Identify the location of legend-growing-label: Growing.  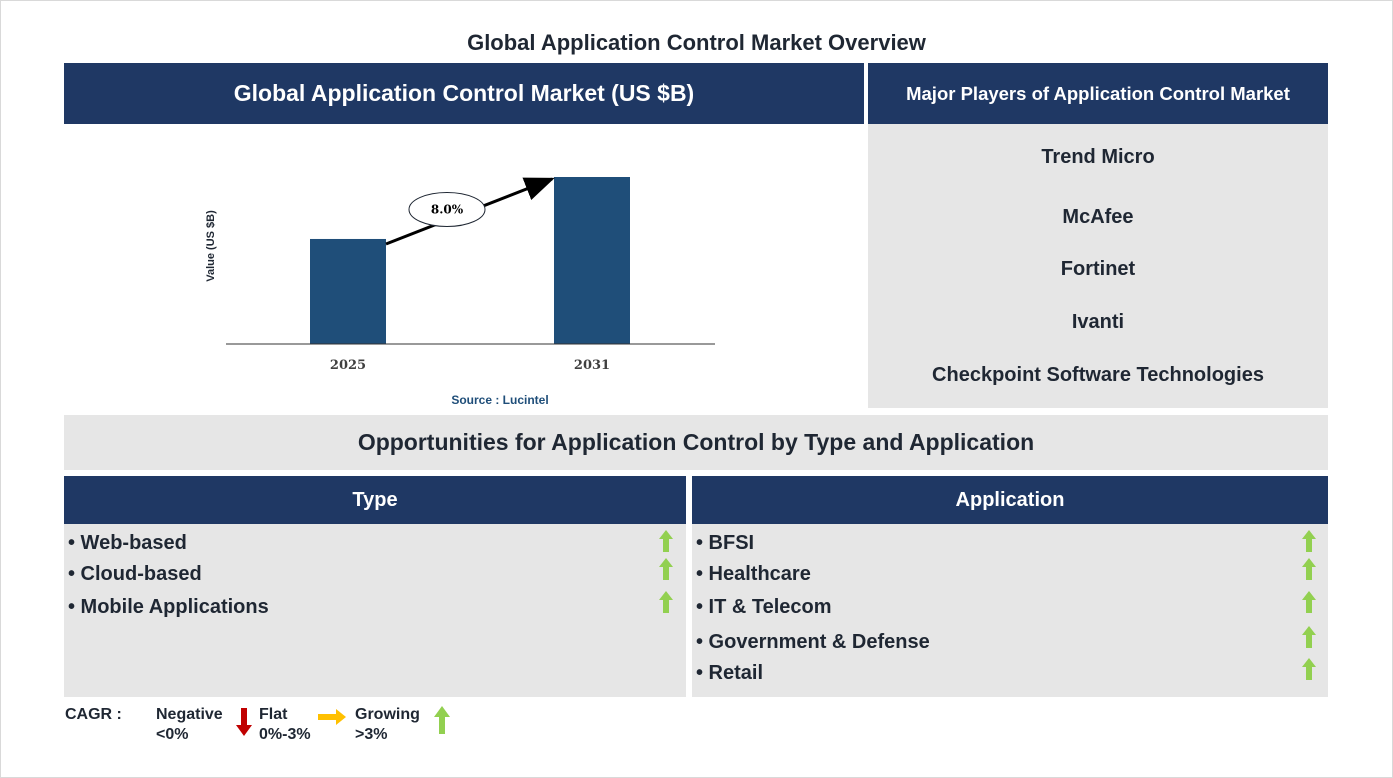
(387, 714).